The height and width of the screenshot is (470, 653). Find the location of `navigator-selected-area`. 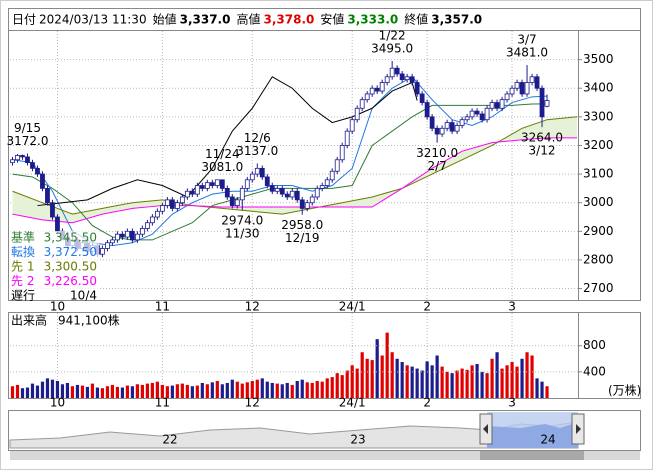

navigator-selected-area is located at coordinates (532, 435).